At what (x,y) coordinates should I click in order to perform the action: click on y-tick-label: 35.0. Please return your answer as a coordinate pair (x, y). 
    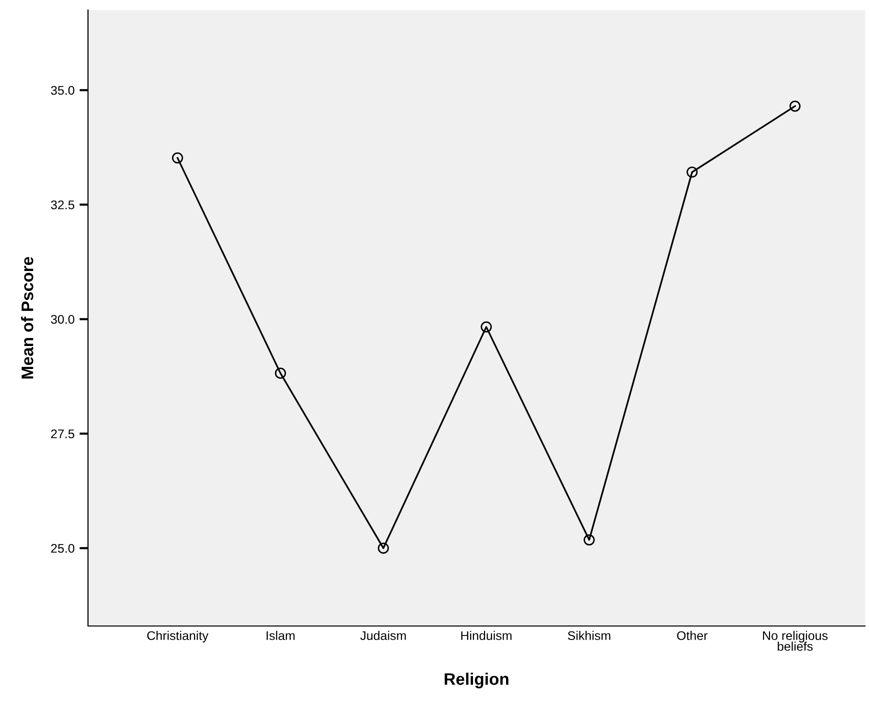
    Looking at the image, I should click on (62, 90).